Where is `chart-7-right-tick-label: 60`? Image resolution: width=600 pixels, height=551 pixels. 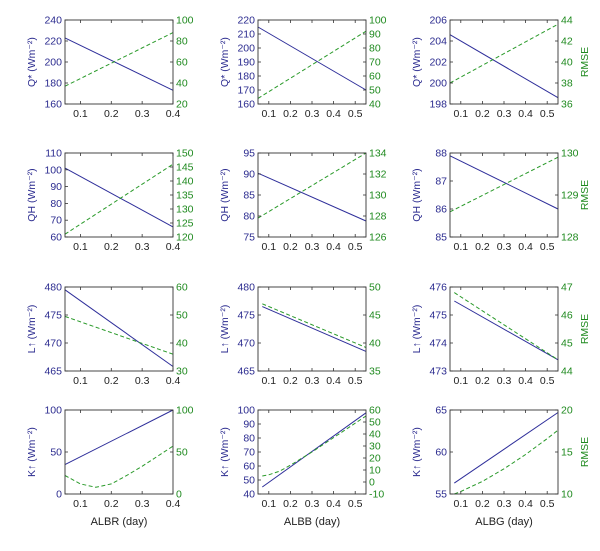 chart-7-right-tick-label: 60 is located at coordinates (182, 288).